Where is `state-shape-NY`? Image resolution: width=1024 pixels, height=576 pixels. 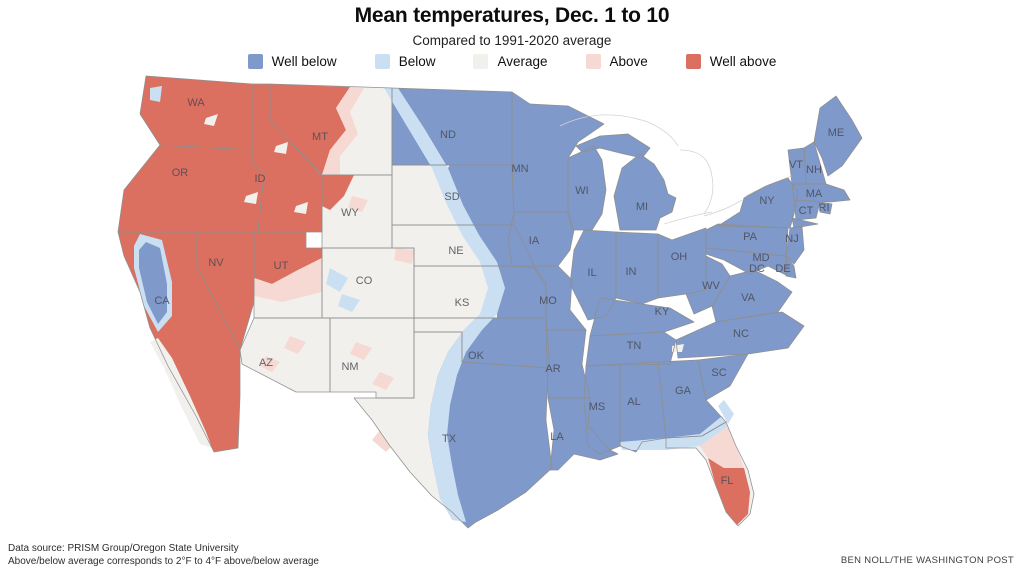
state-shape-NY is located at coordinates (758, 203).